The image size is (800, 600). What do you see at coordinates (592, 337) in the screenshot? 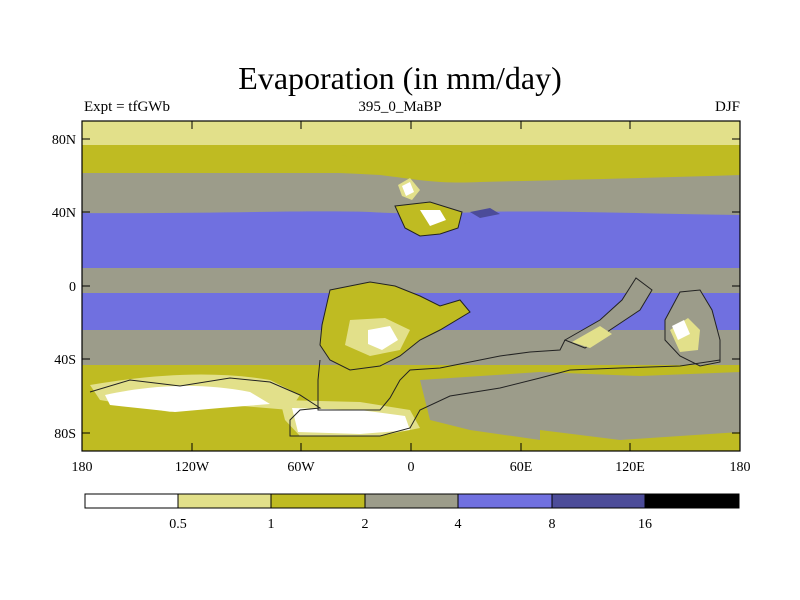
I see `india-light` at bounding box center [592, 337].